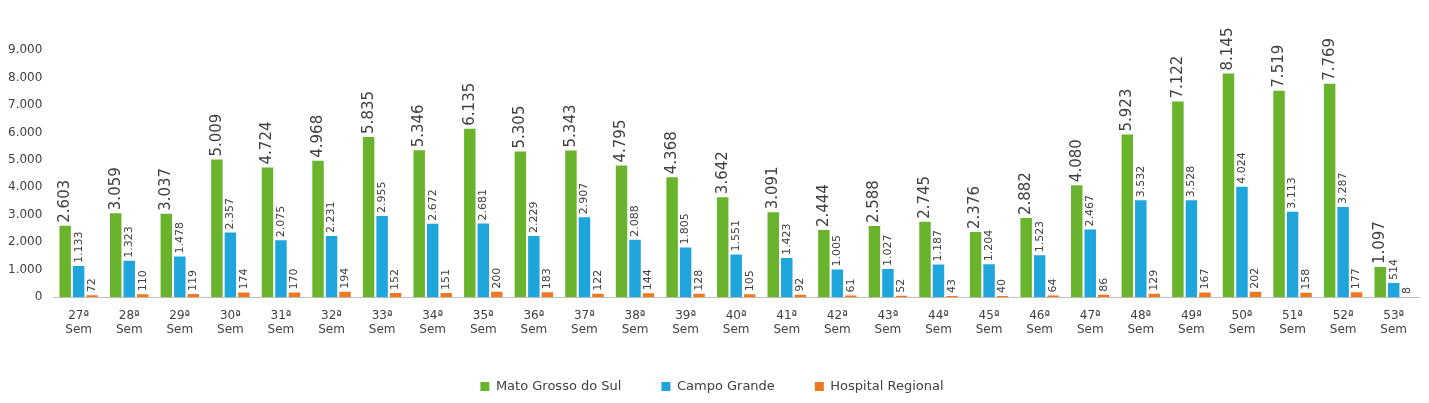 This screenshot has height=403, width=1429. I want to click on x-tick-label: 45ª Sem, so click(989, 321).